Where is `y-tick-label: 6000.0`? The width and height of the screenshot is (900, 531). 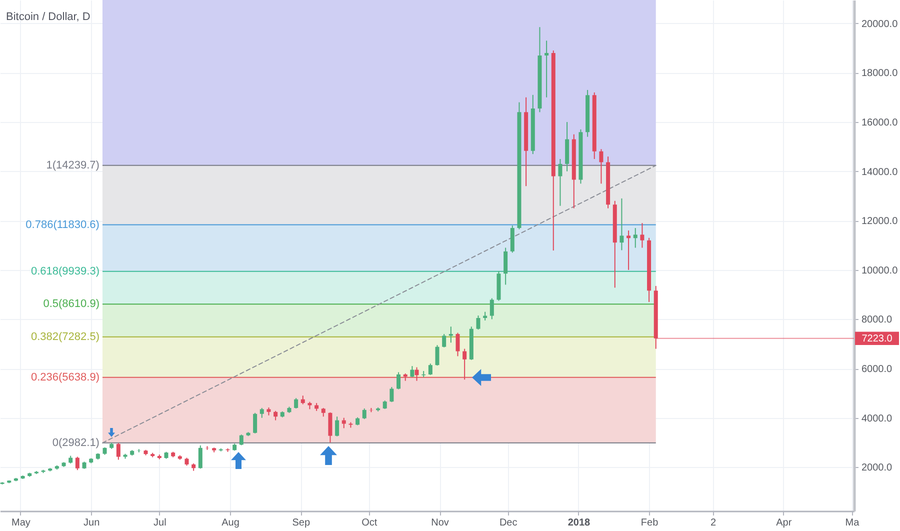 y-tick-label: 6000.0 is located at coordinates (877, 370).